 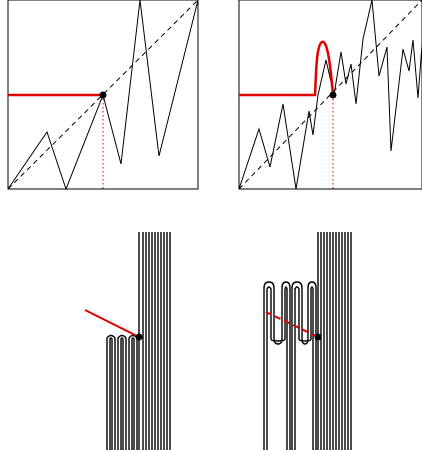 I want to click on folding-panel-left, so click(x=127, y=341).